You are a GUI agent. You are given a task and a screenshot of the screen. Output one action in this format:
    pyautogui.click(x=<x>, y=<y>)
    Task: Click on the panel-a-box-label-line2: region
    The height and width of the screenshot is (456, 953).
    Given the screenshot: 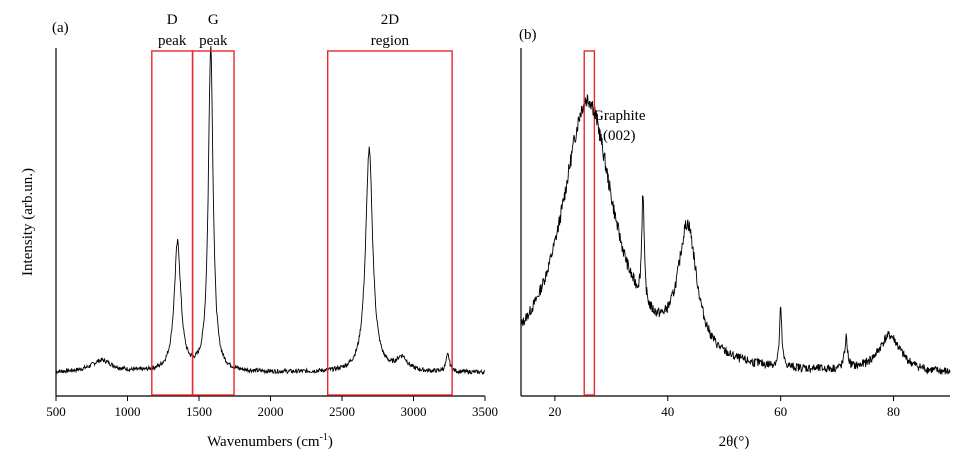 What is the action you would take?
    pyautogui.click(x=390, y=41)
    